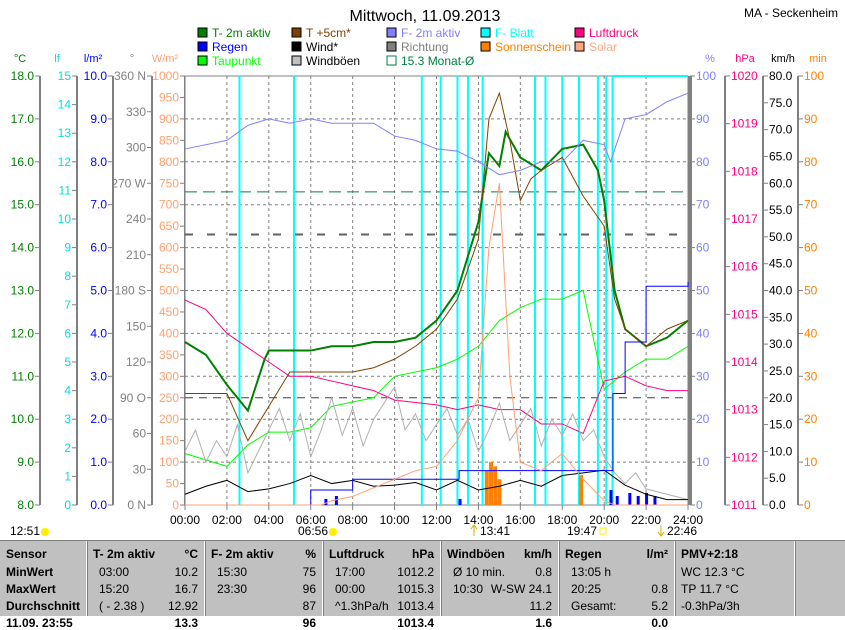 The width and height of the screenshot is (845, 630). I want to click on x-tick-label: 16:00, so click(520, 520).